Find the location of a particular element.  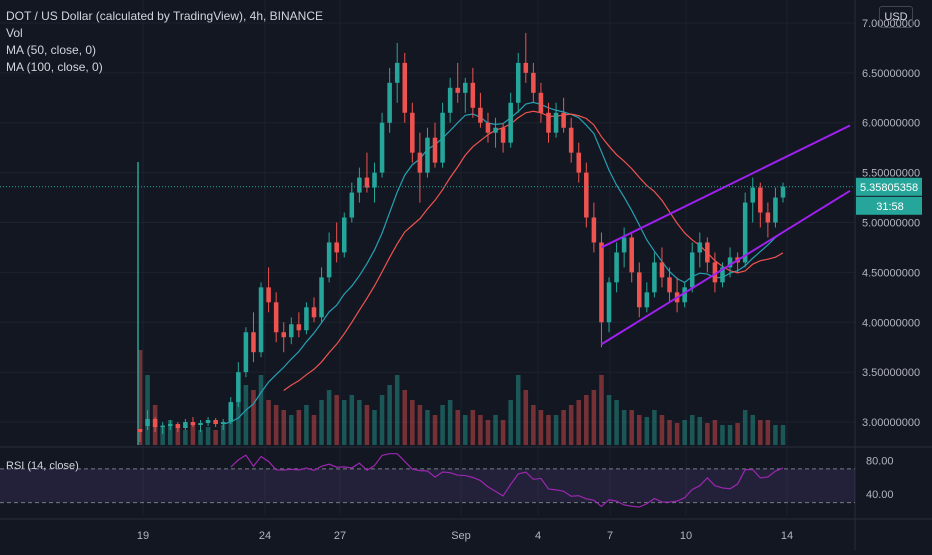

countdown-value: 31:58 is located at coordinates (890, 207).